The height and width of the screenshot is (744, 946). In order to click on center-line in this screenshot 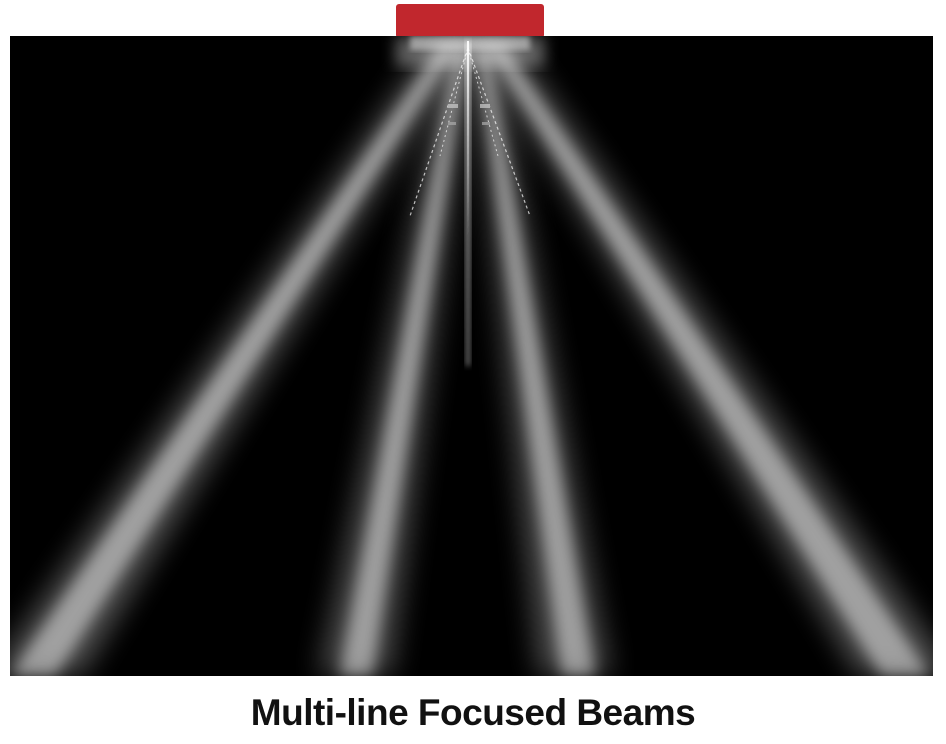, I will do `click(468, 203)`.